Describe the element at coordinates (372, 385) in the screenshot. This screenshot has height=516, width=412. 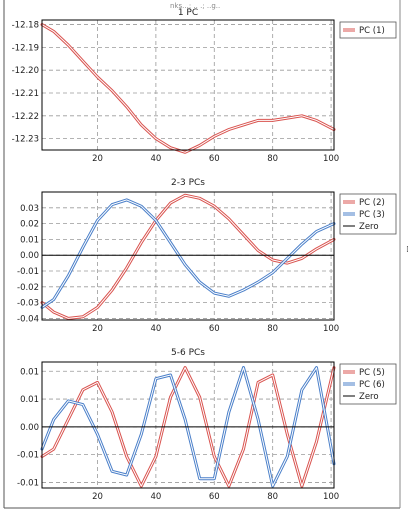
I see `legend-label: PC (6)` at that location.